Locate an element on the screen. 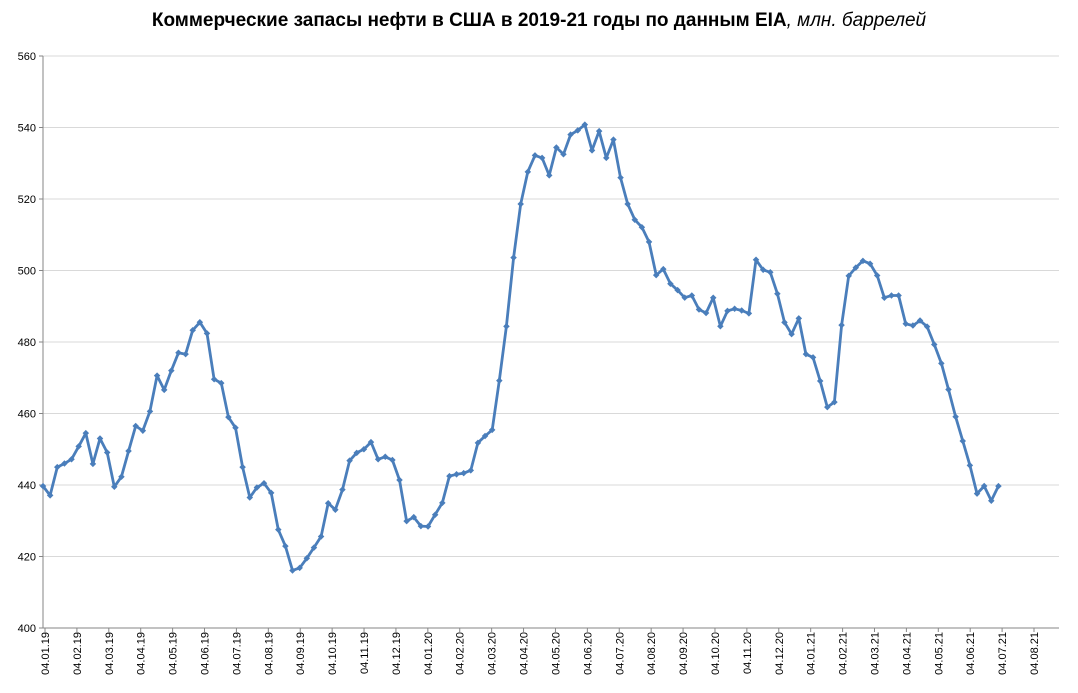 Image resolution: width=1078 pixels, height=693 pixels. y-tick-label: 480 is located at coordinates (27, 343).